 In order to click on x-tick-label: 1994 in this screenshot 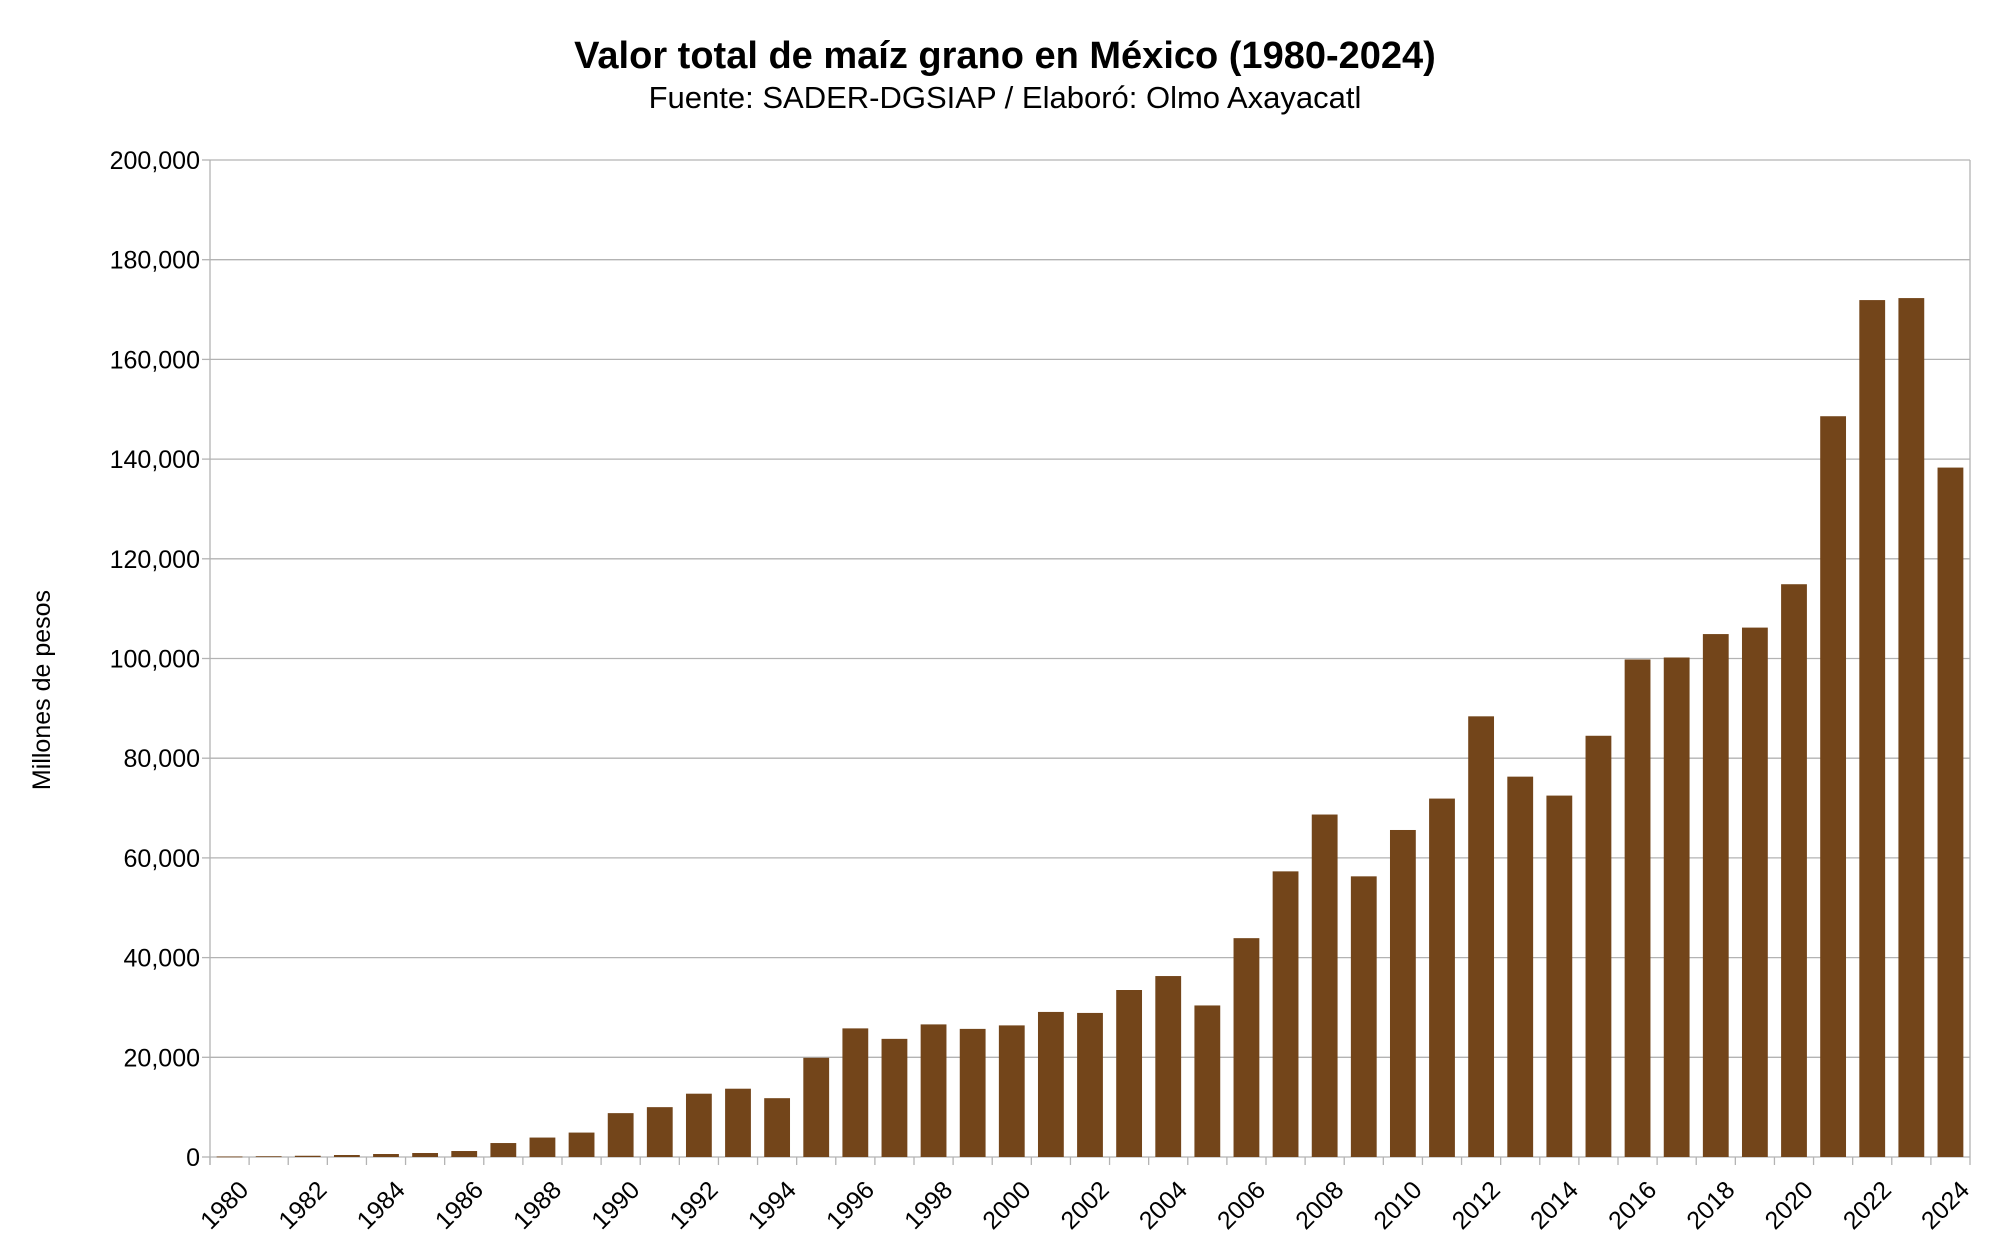, I will do `click(772, 1205)`.